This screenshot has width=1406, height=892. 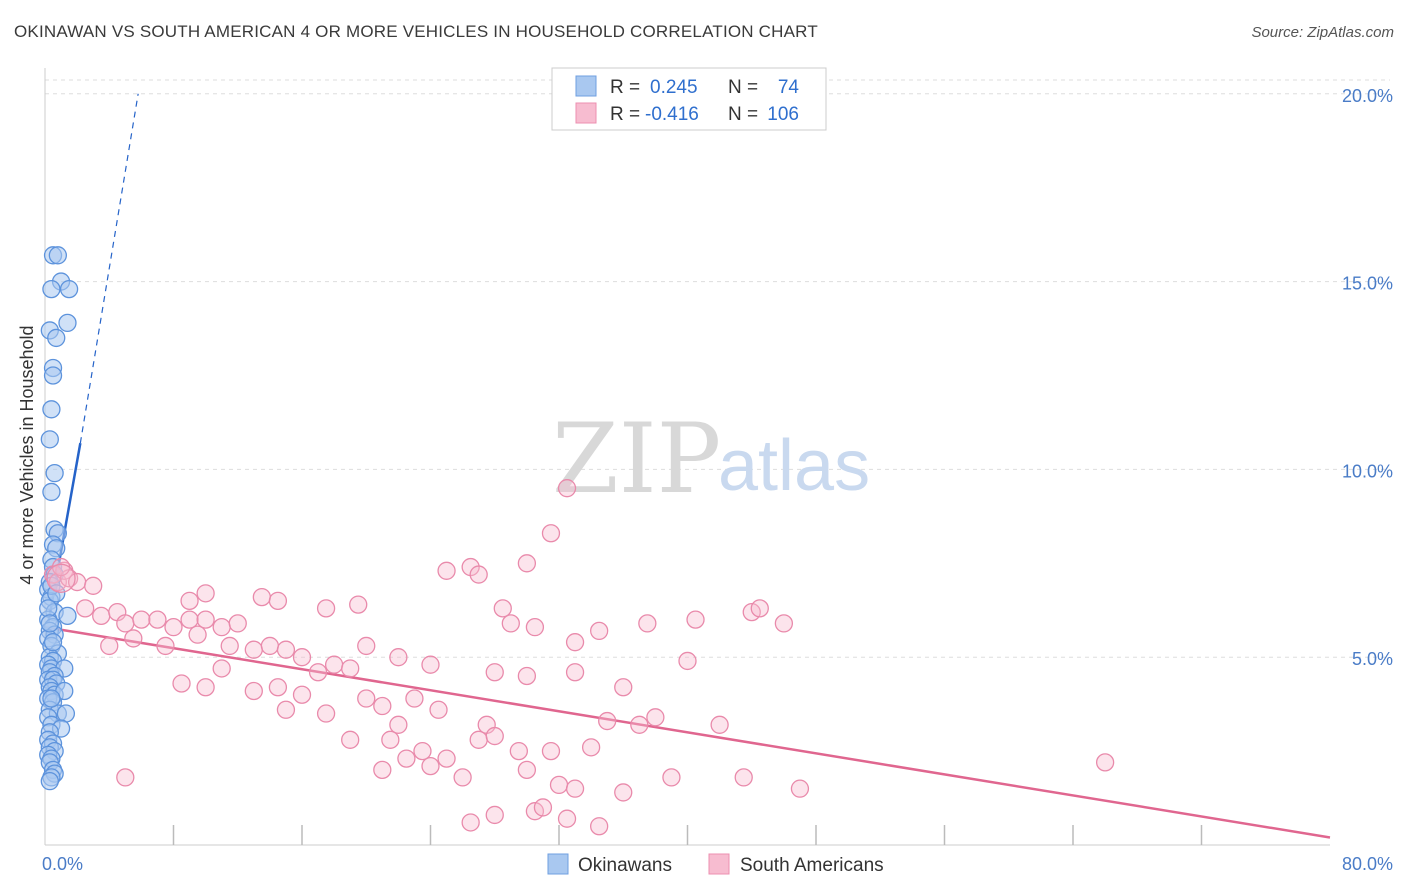 I want to click on legend-bottom-label-south-americans: South Americans, so click(x=812, y=865).